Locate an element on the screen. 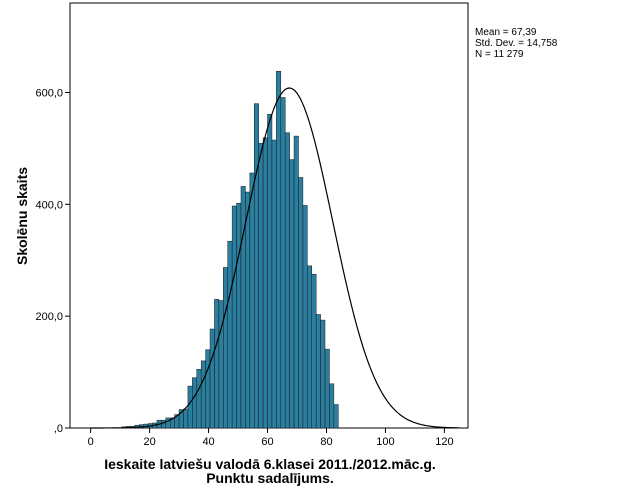 The width and height of the screenshot is (625, 500). stats-n: N = 11 279 is located at coordinates (499, 54).